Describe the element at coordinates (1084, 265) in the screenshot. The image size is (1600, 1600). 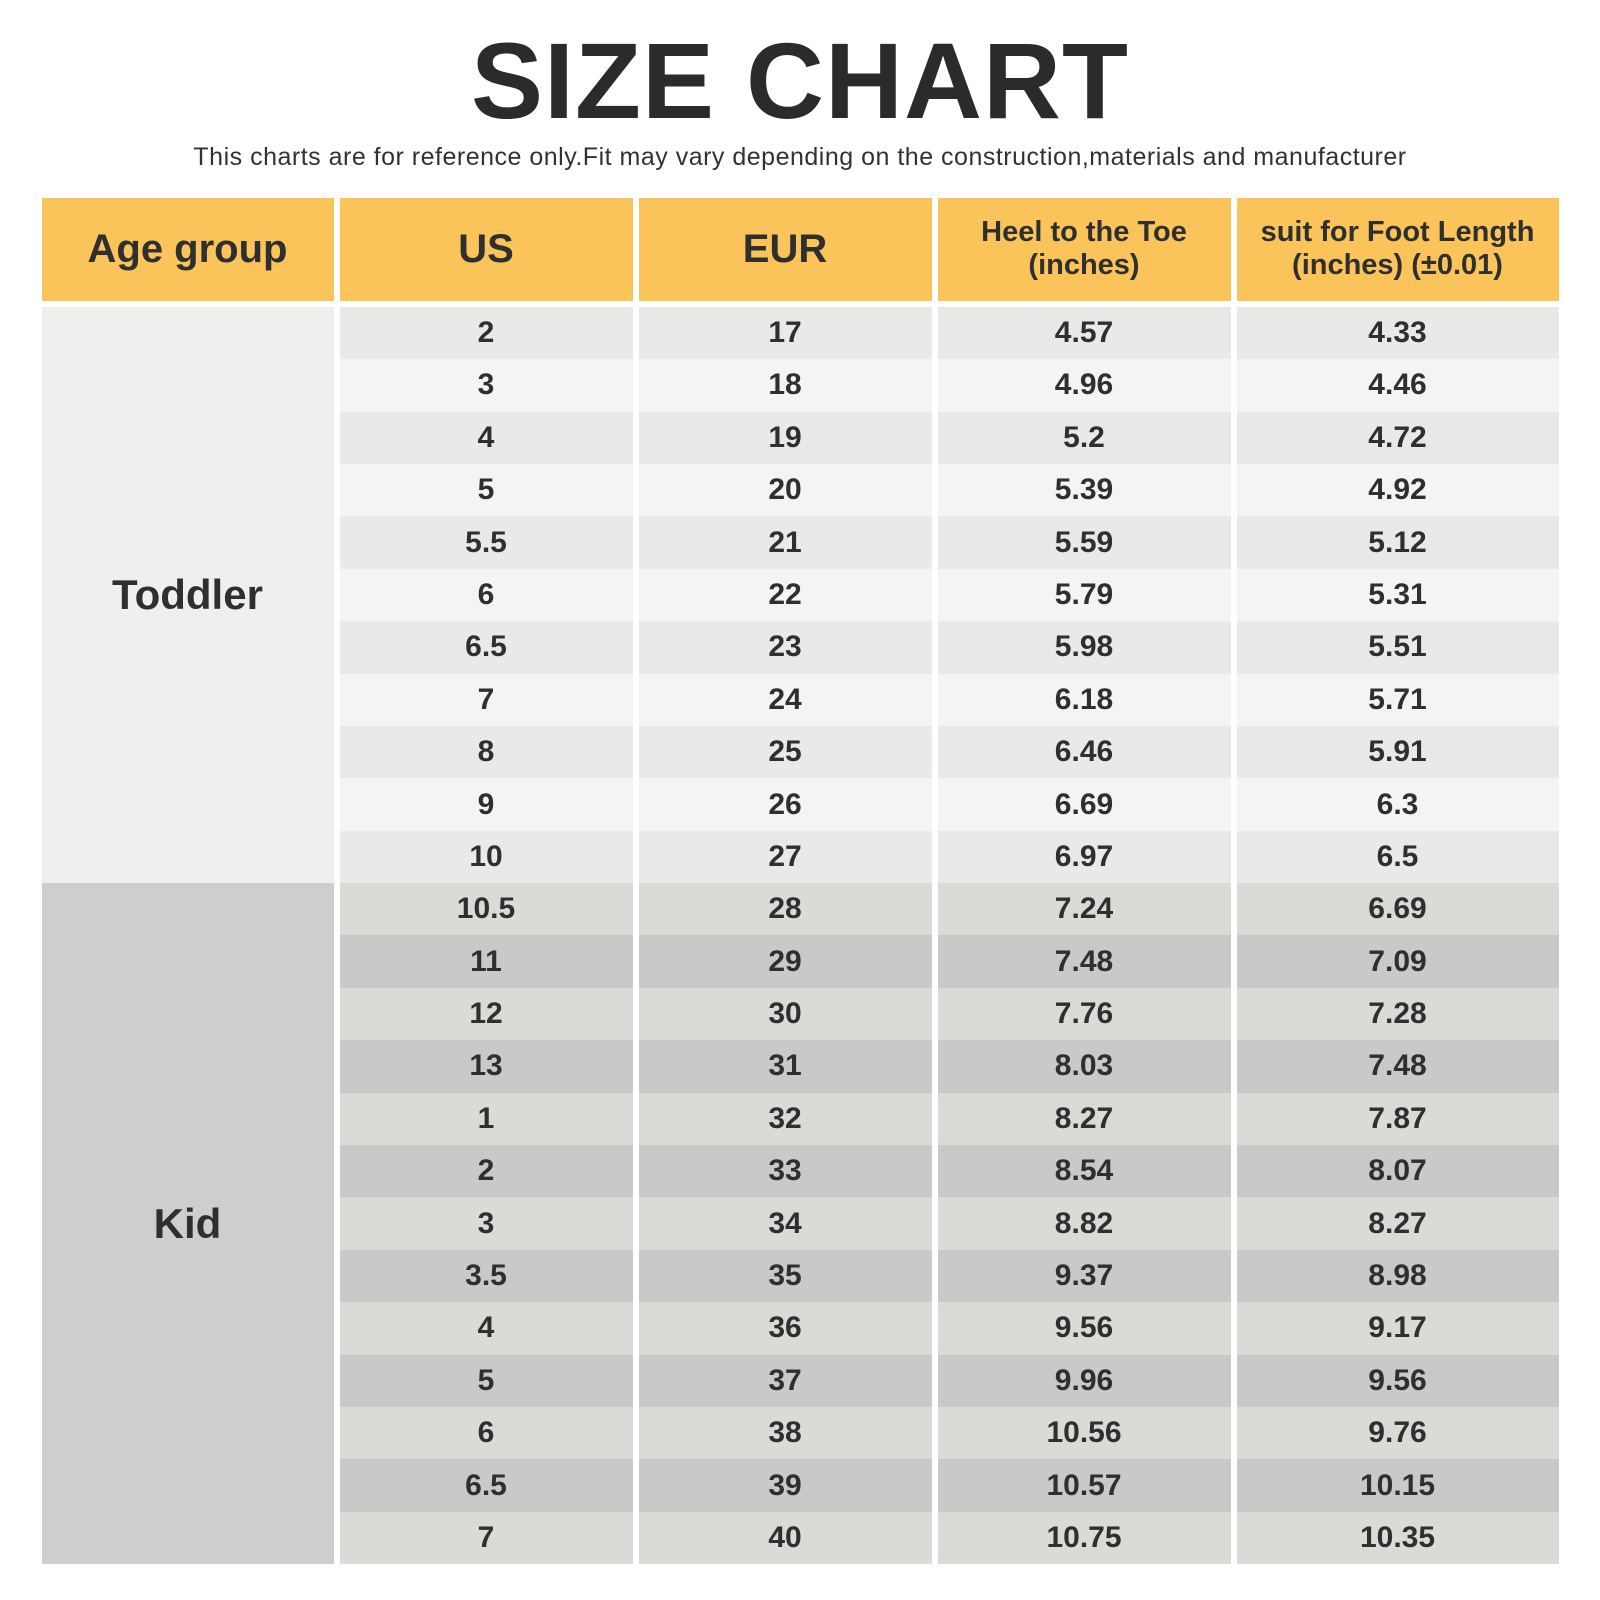
I see `column-header-sublabel: (inches)` at that location.